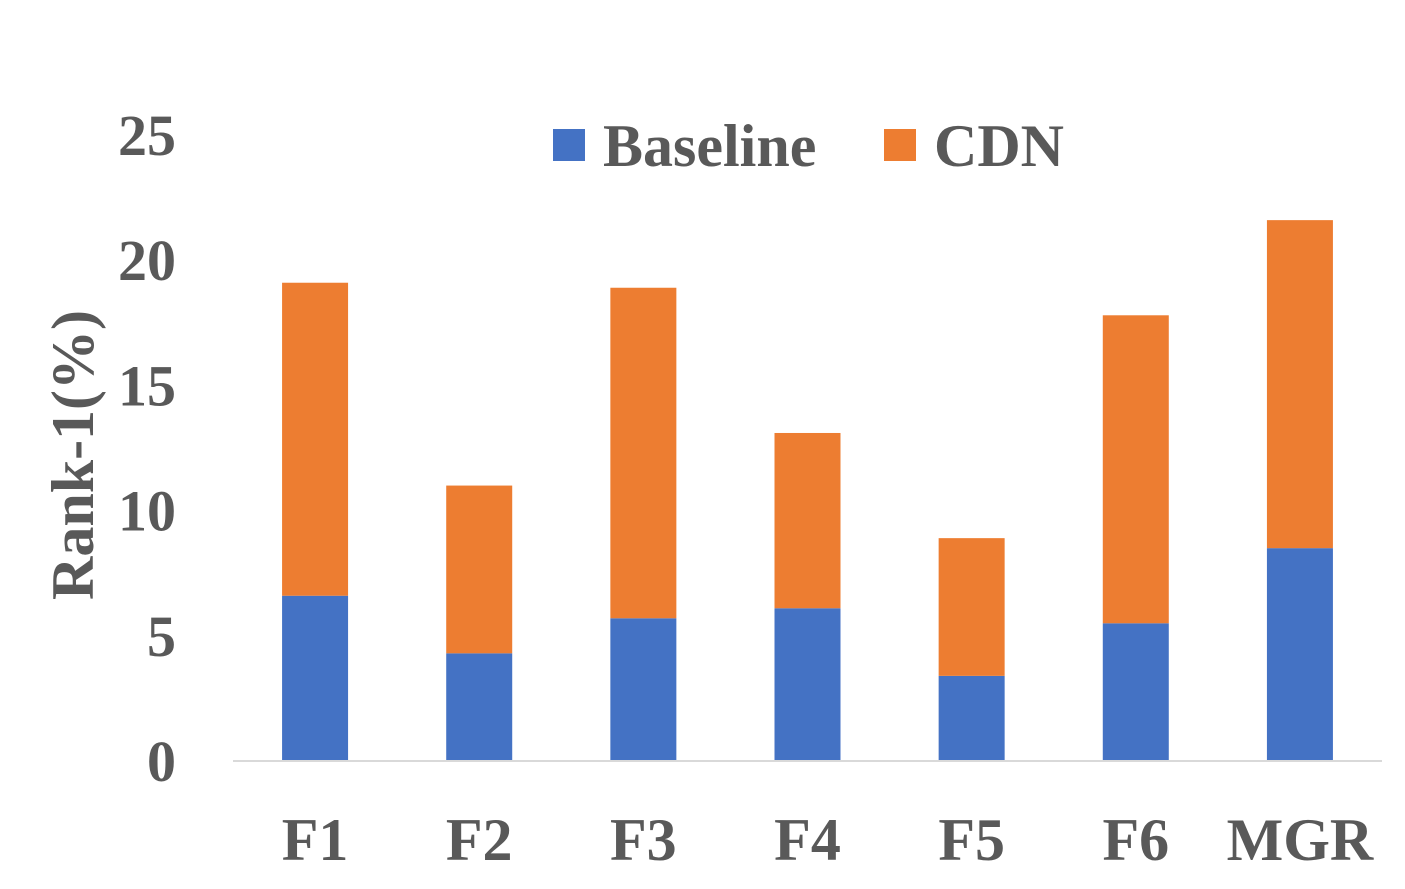 The width and height of the screenshot is (1405, 889). Describe the element at coordinates (569, 145) in the screenshot. I see `legend-swatch-baseline` at that location.